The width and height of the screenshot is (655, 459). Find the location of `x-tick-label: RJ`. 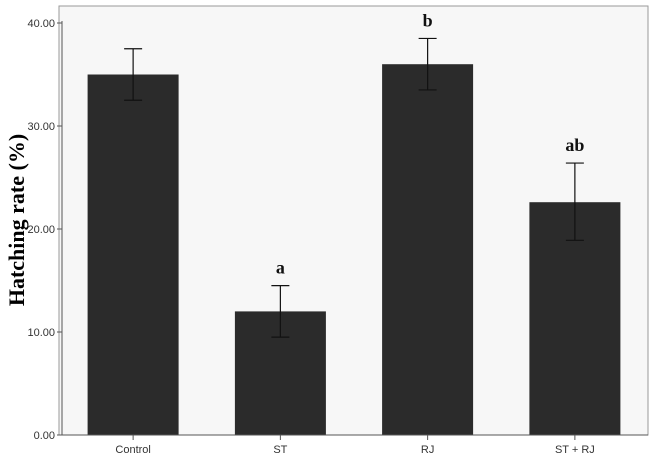

x-tick-label: RJ is located at coordinates (427, 450).